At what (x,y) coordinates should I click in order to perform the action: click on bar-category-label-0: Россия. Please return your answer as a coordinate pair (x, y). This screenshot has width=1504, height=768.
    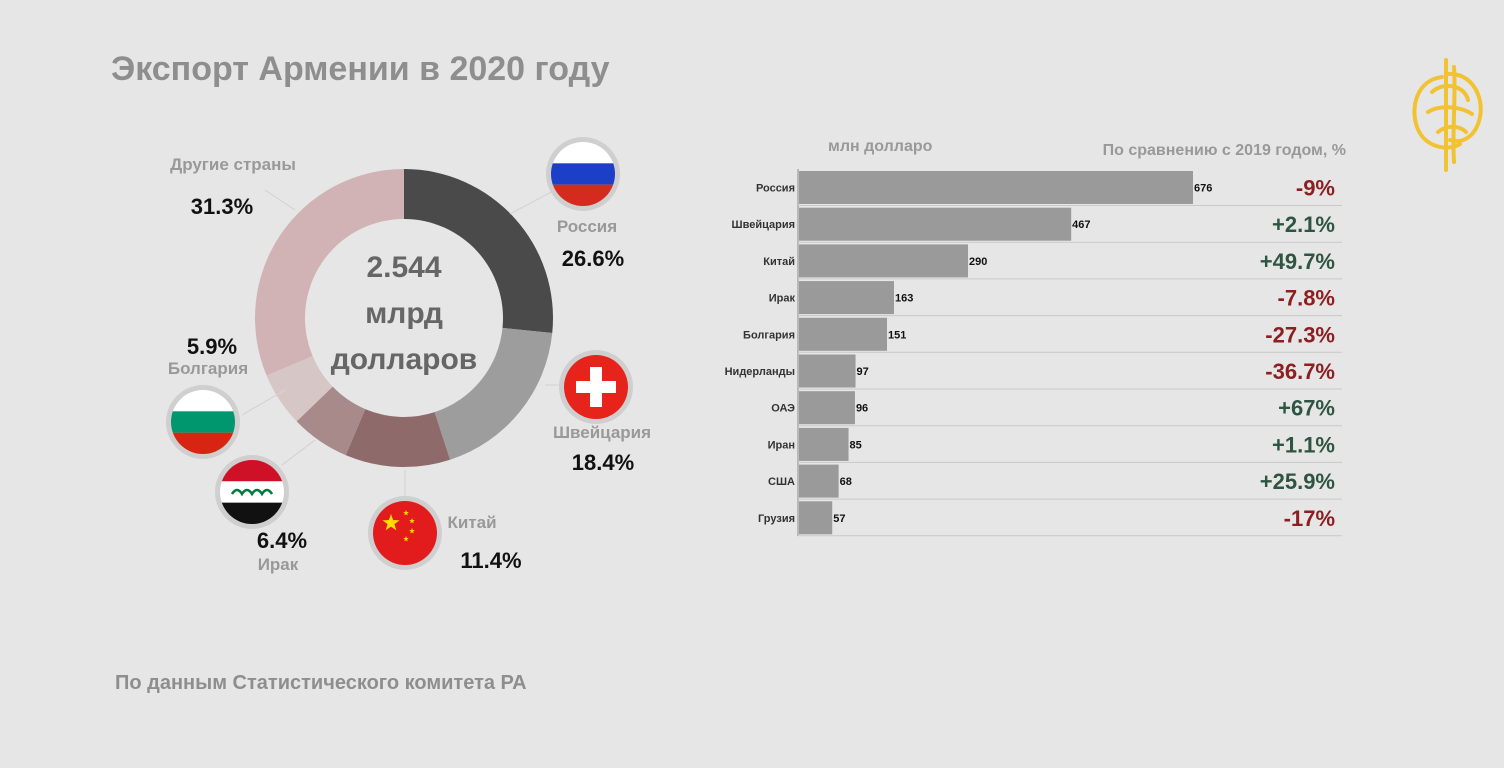
    Looking at the image, I should click on (775, 189).